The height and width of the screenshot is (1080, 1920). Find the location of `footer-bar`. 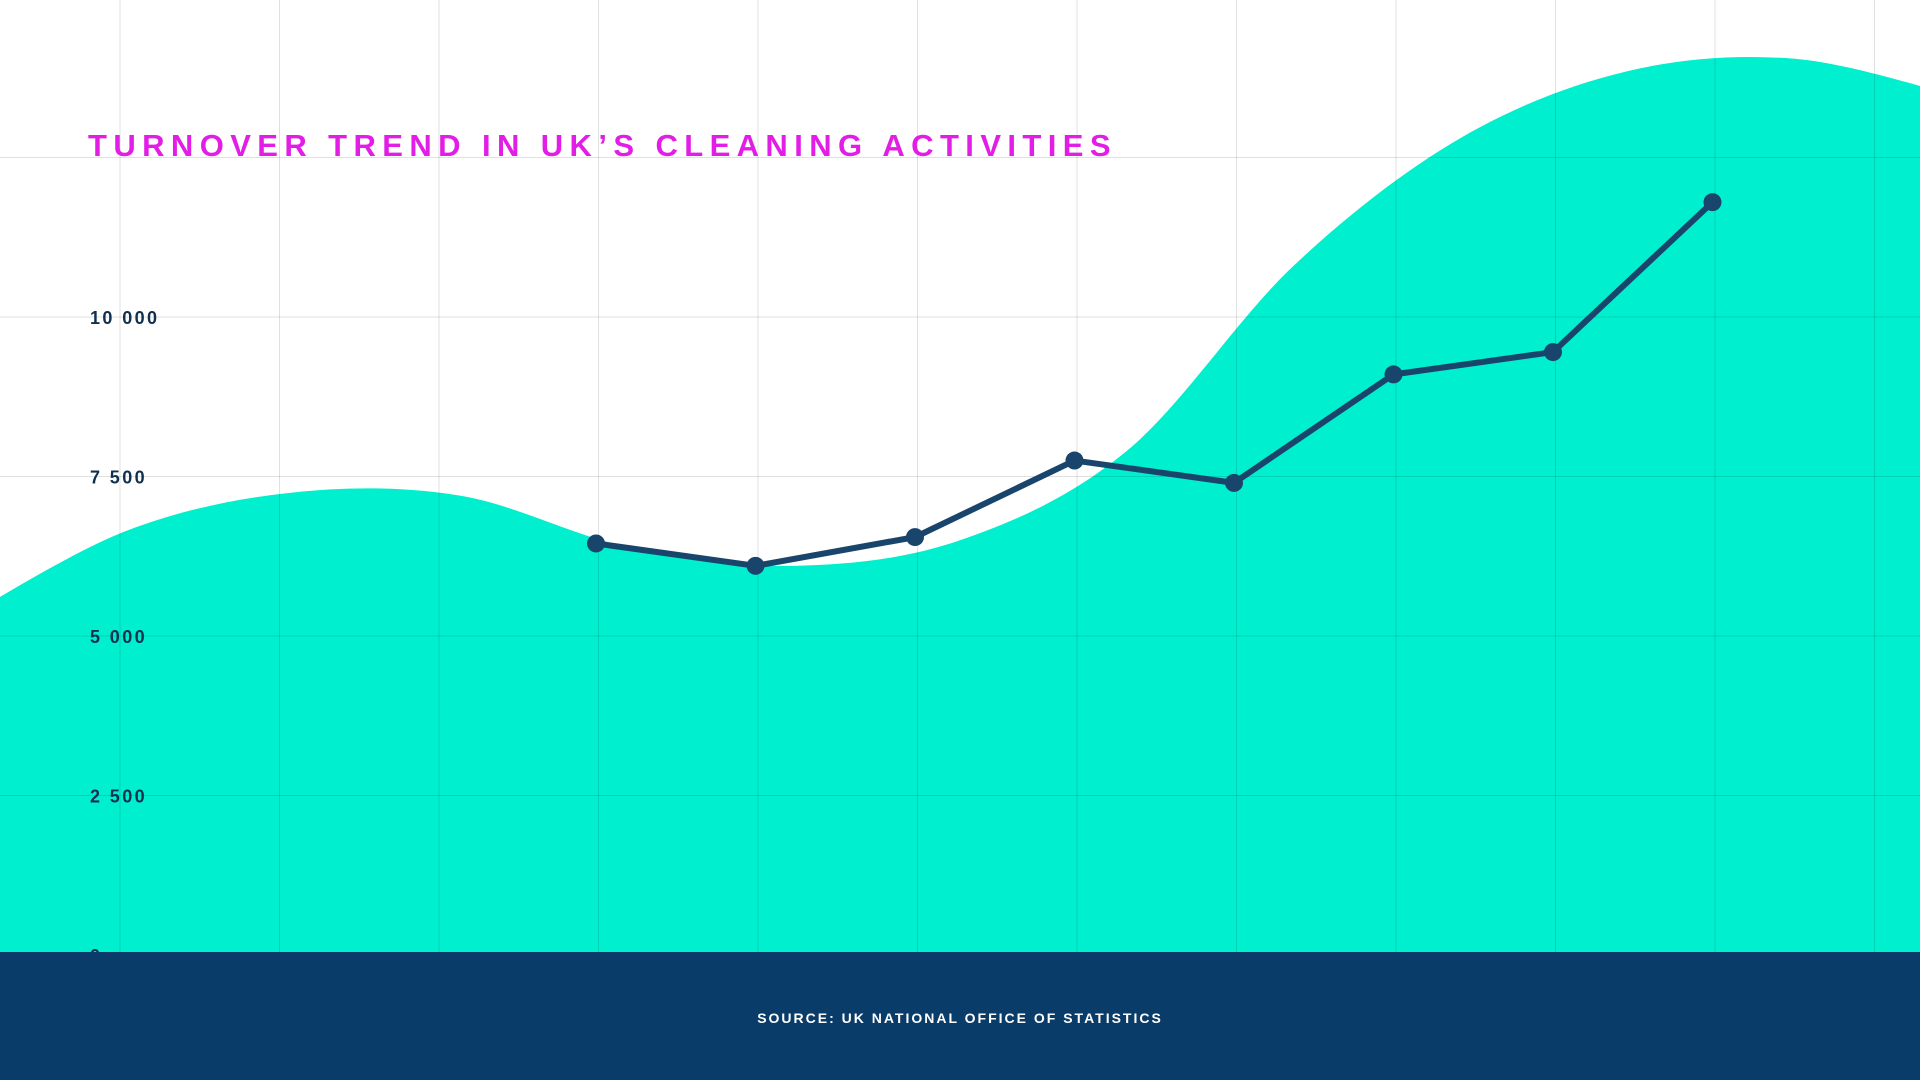

footer-bar is located at coordinates (960, 1016).